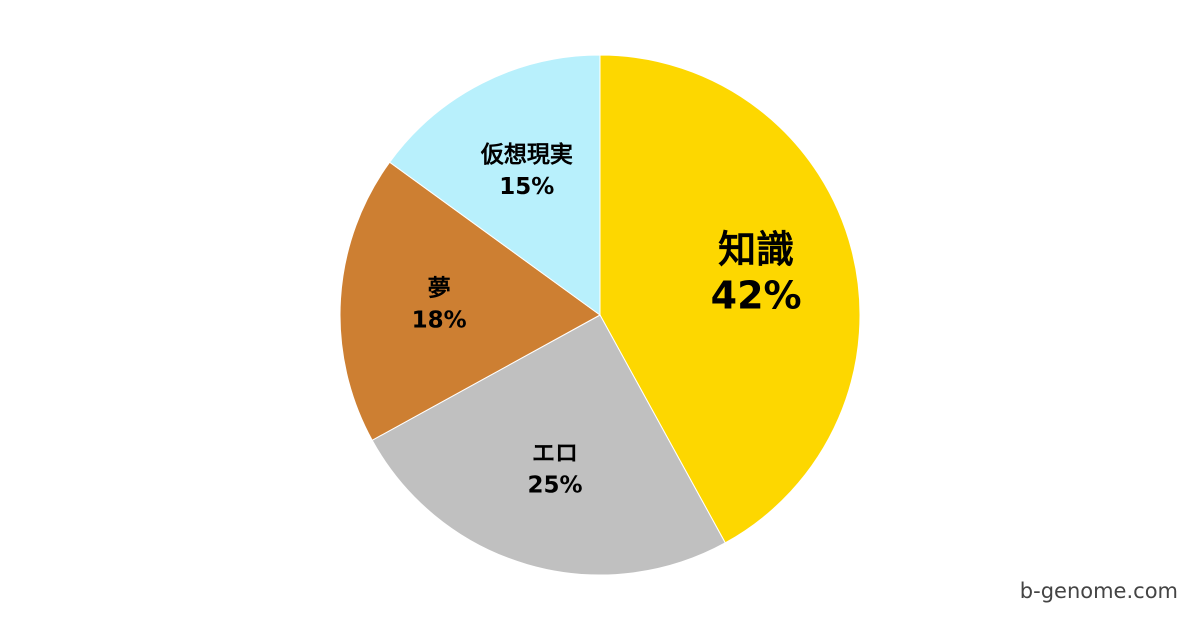 This screenshot has width=1200, height=630. What do you see at coordinates (439, 320) in the screenshot?
I see `value-label: 18%` at bounding box center [439, 320].